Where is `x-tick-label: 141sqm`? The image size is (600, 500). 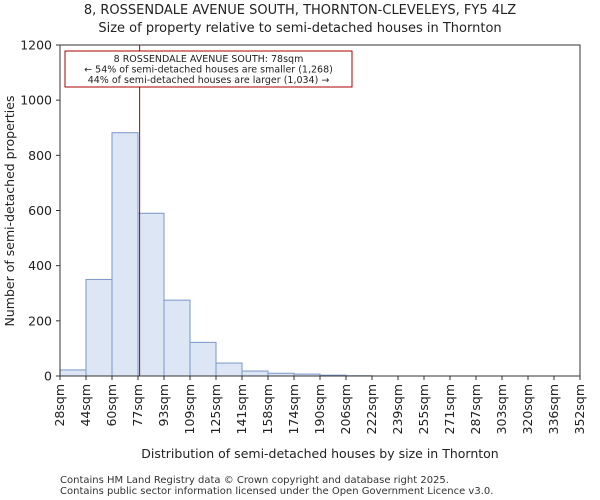
x-tick-label: 141sqm is located at coordinates (241, 409).